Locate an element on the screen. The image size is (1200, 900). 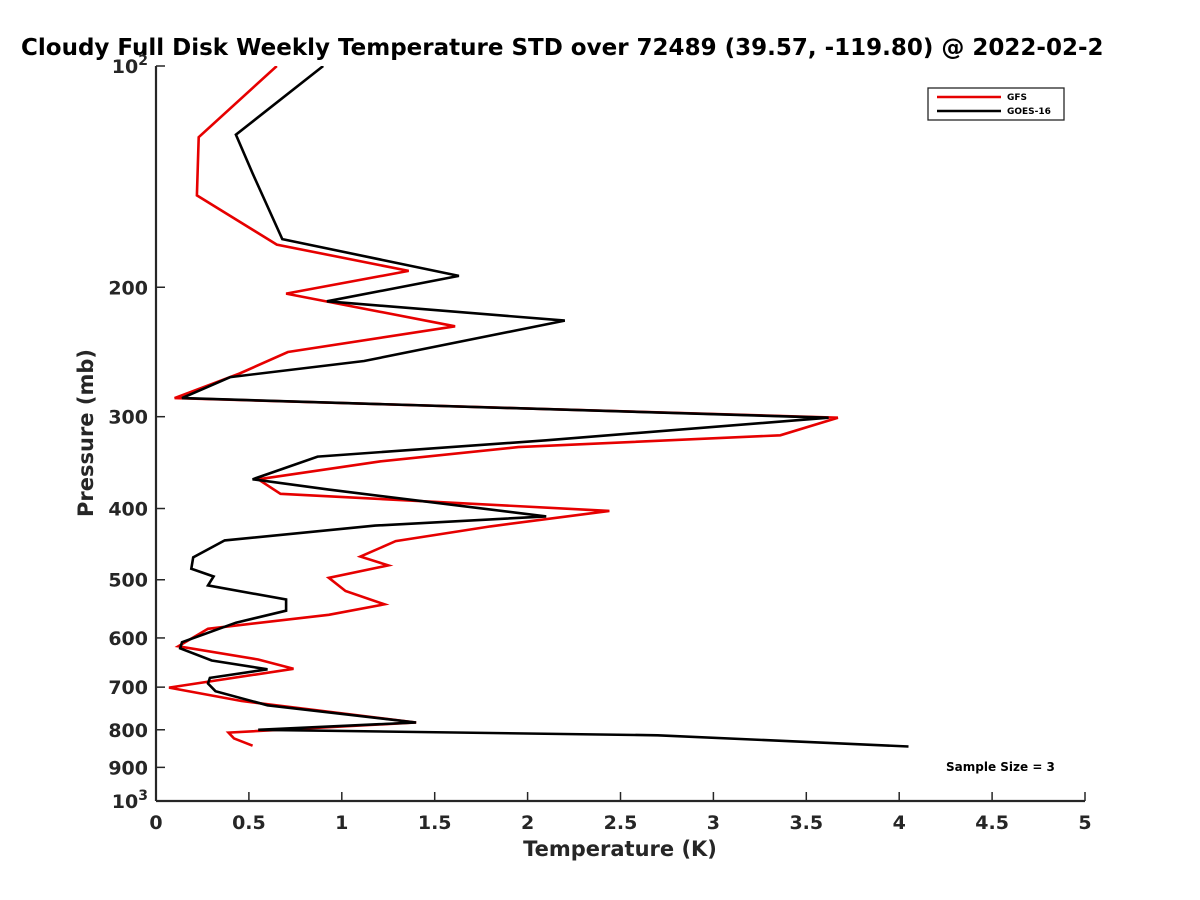
x-axis-ticks: 0 0.5 1 1.5 2 2.5 3 3.5 4 4.5 5 is located at coordinates (620, 813).